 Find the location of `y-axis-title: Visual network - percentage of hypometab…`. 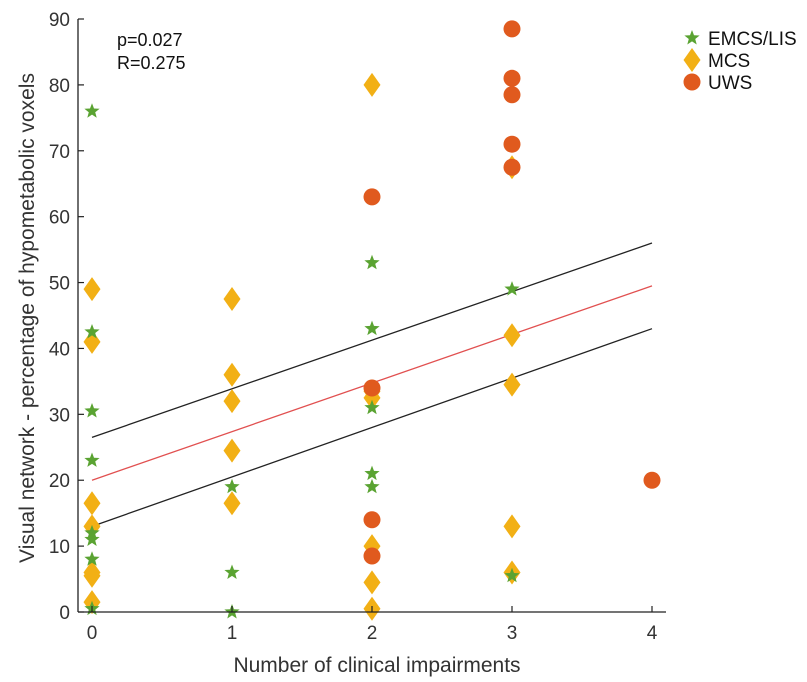

y-axis-title: Visual network - percentage of hypometab… is located at coordinates (27, 318).